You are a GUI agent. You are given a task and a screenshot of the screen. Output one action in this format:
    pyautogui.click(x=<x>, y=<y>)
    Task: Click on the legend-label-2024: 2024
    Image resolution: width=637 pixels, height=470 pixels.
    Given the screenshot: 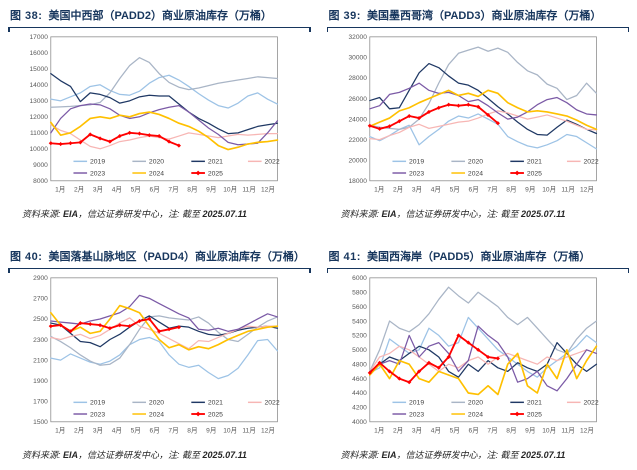 What is the action you would take?
    pyautogui.click(x=156, y=173)
    